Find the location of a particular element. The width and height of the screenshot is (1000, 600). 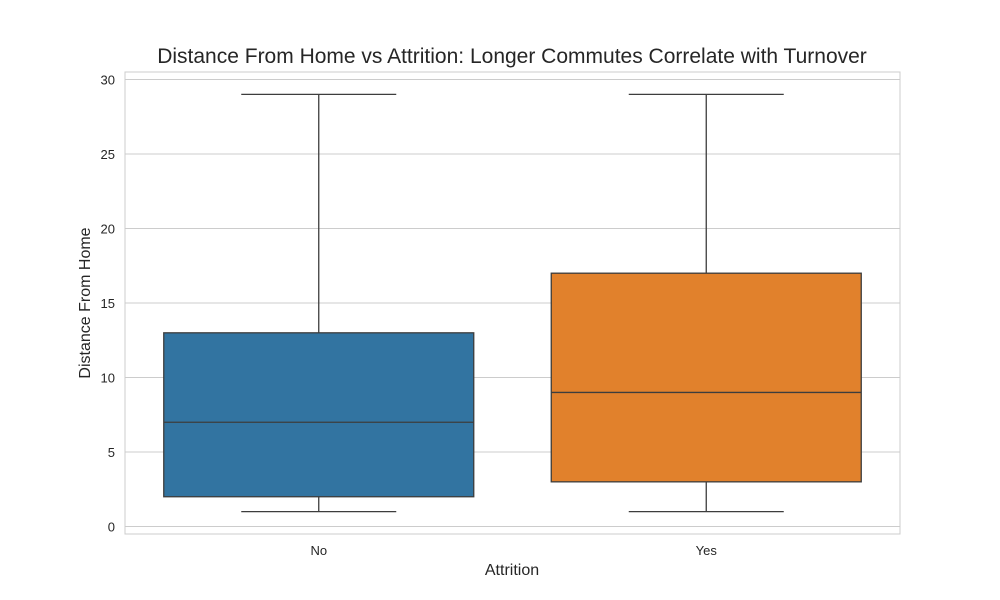

y-tick-label: 10 is located at coordinates (108, 378).